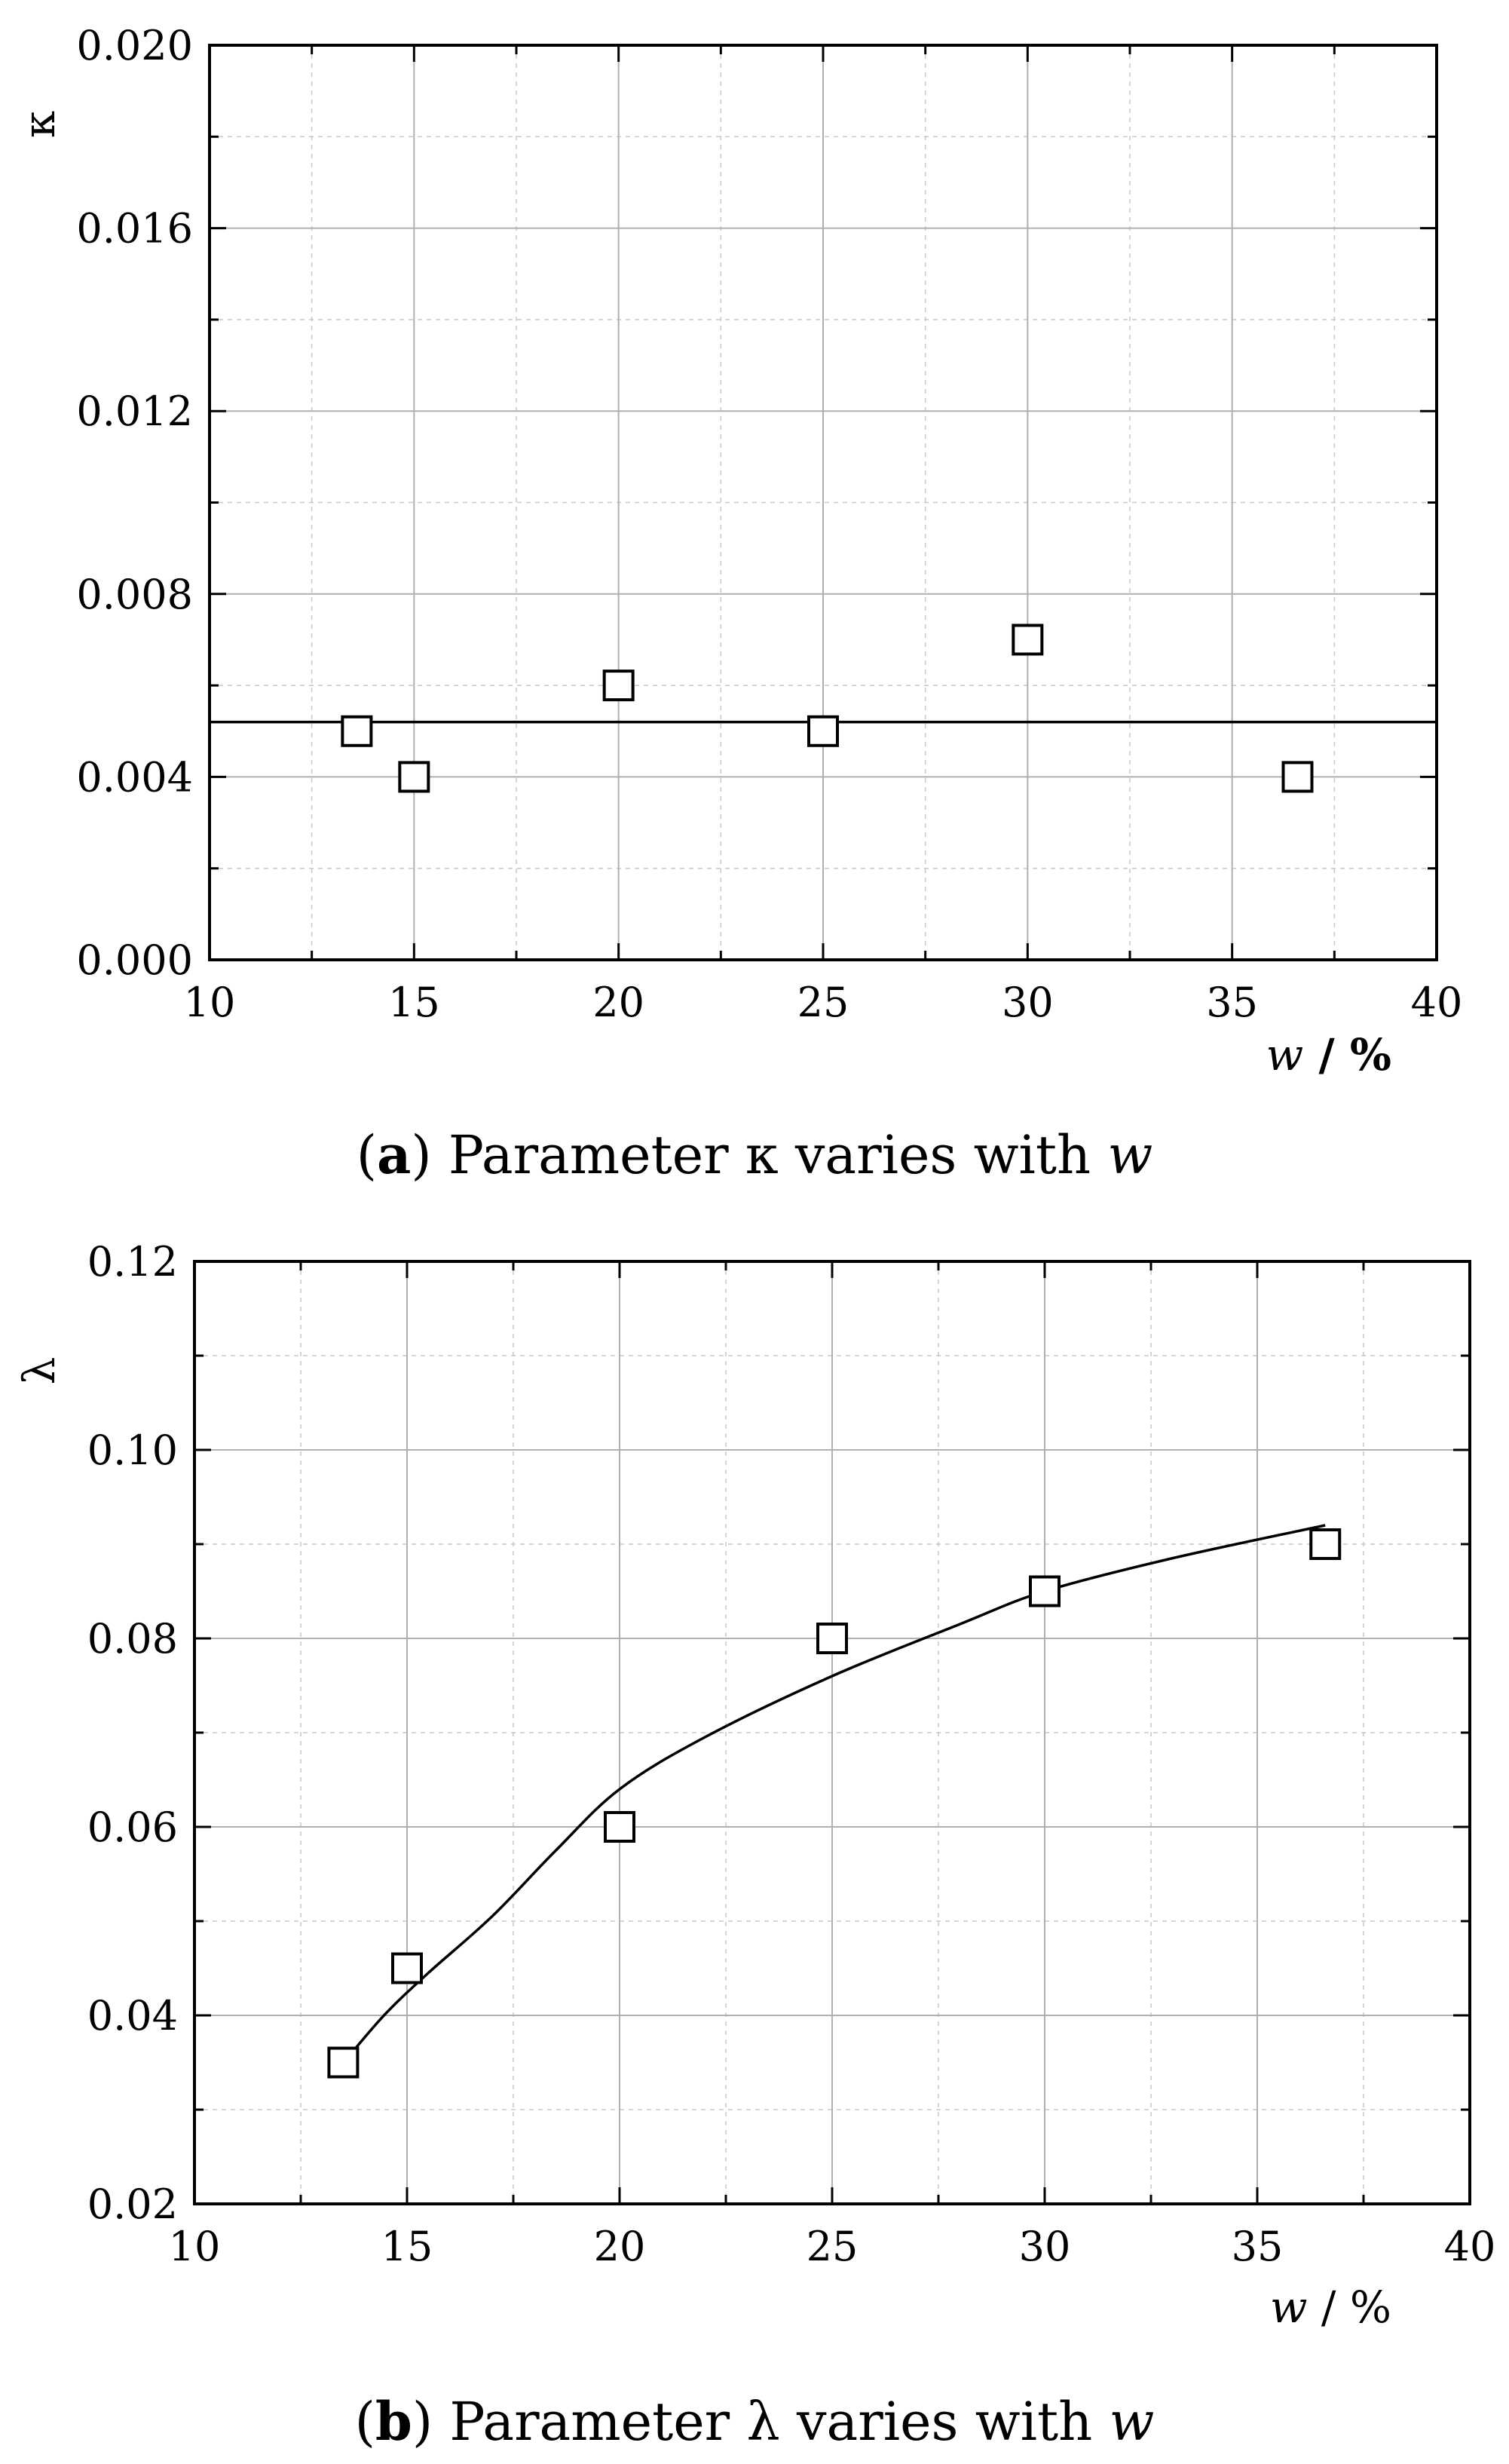 The image size is (1509, 2464). What do you see at coordinates (39, 1371) in the screenshot?
I see `y-axis-label: λ` at bounding box center [39, 1371].